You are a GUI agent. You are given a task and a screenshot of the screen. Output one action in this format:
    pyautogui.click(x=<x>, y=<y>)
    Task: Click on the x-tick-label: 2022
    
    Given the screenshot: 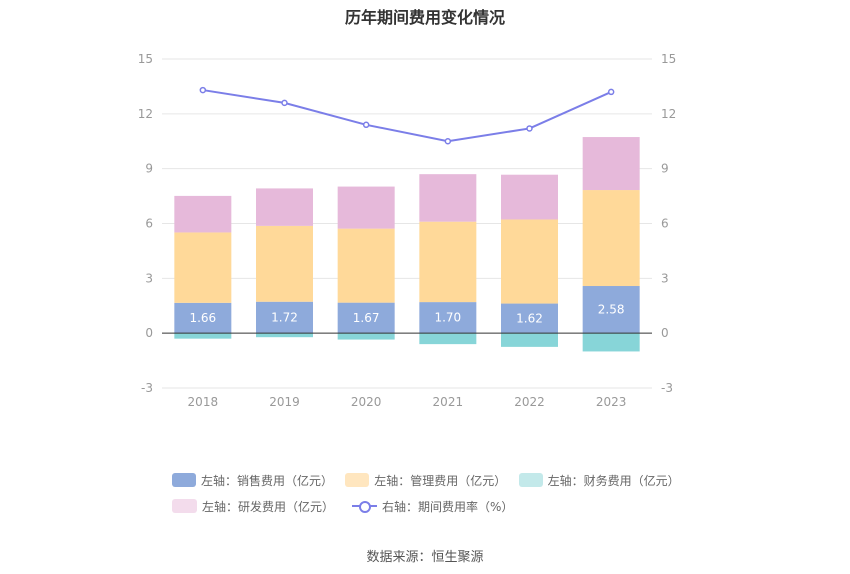 What is the action you would take?
    pyautogui.click(x=529, y=402)
    